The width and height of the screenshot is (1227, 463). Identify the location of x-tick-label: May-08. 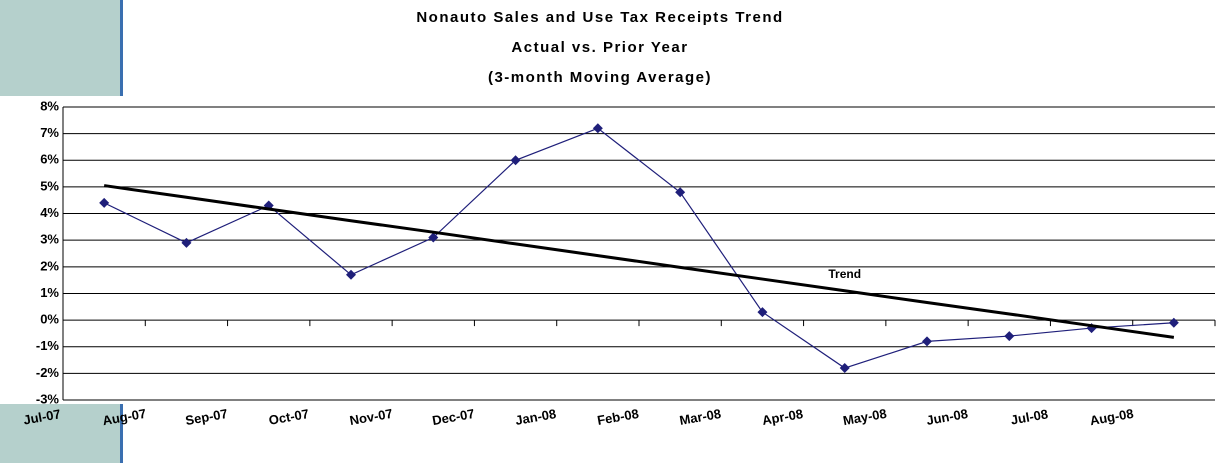
(865, 417).